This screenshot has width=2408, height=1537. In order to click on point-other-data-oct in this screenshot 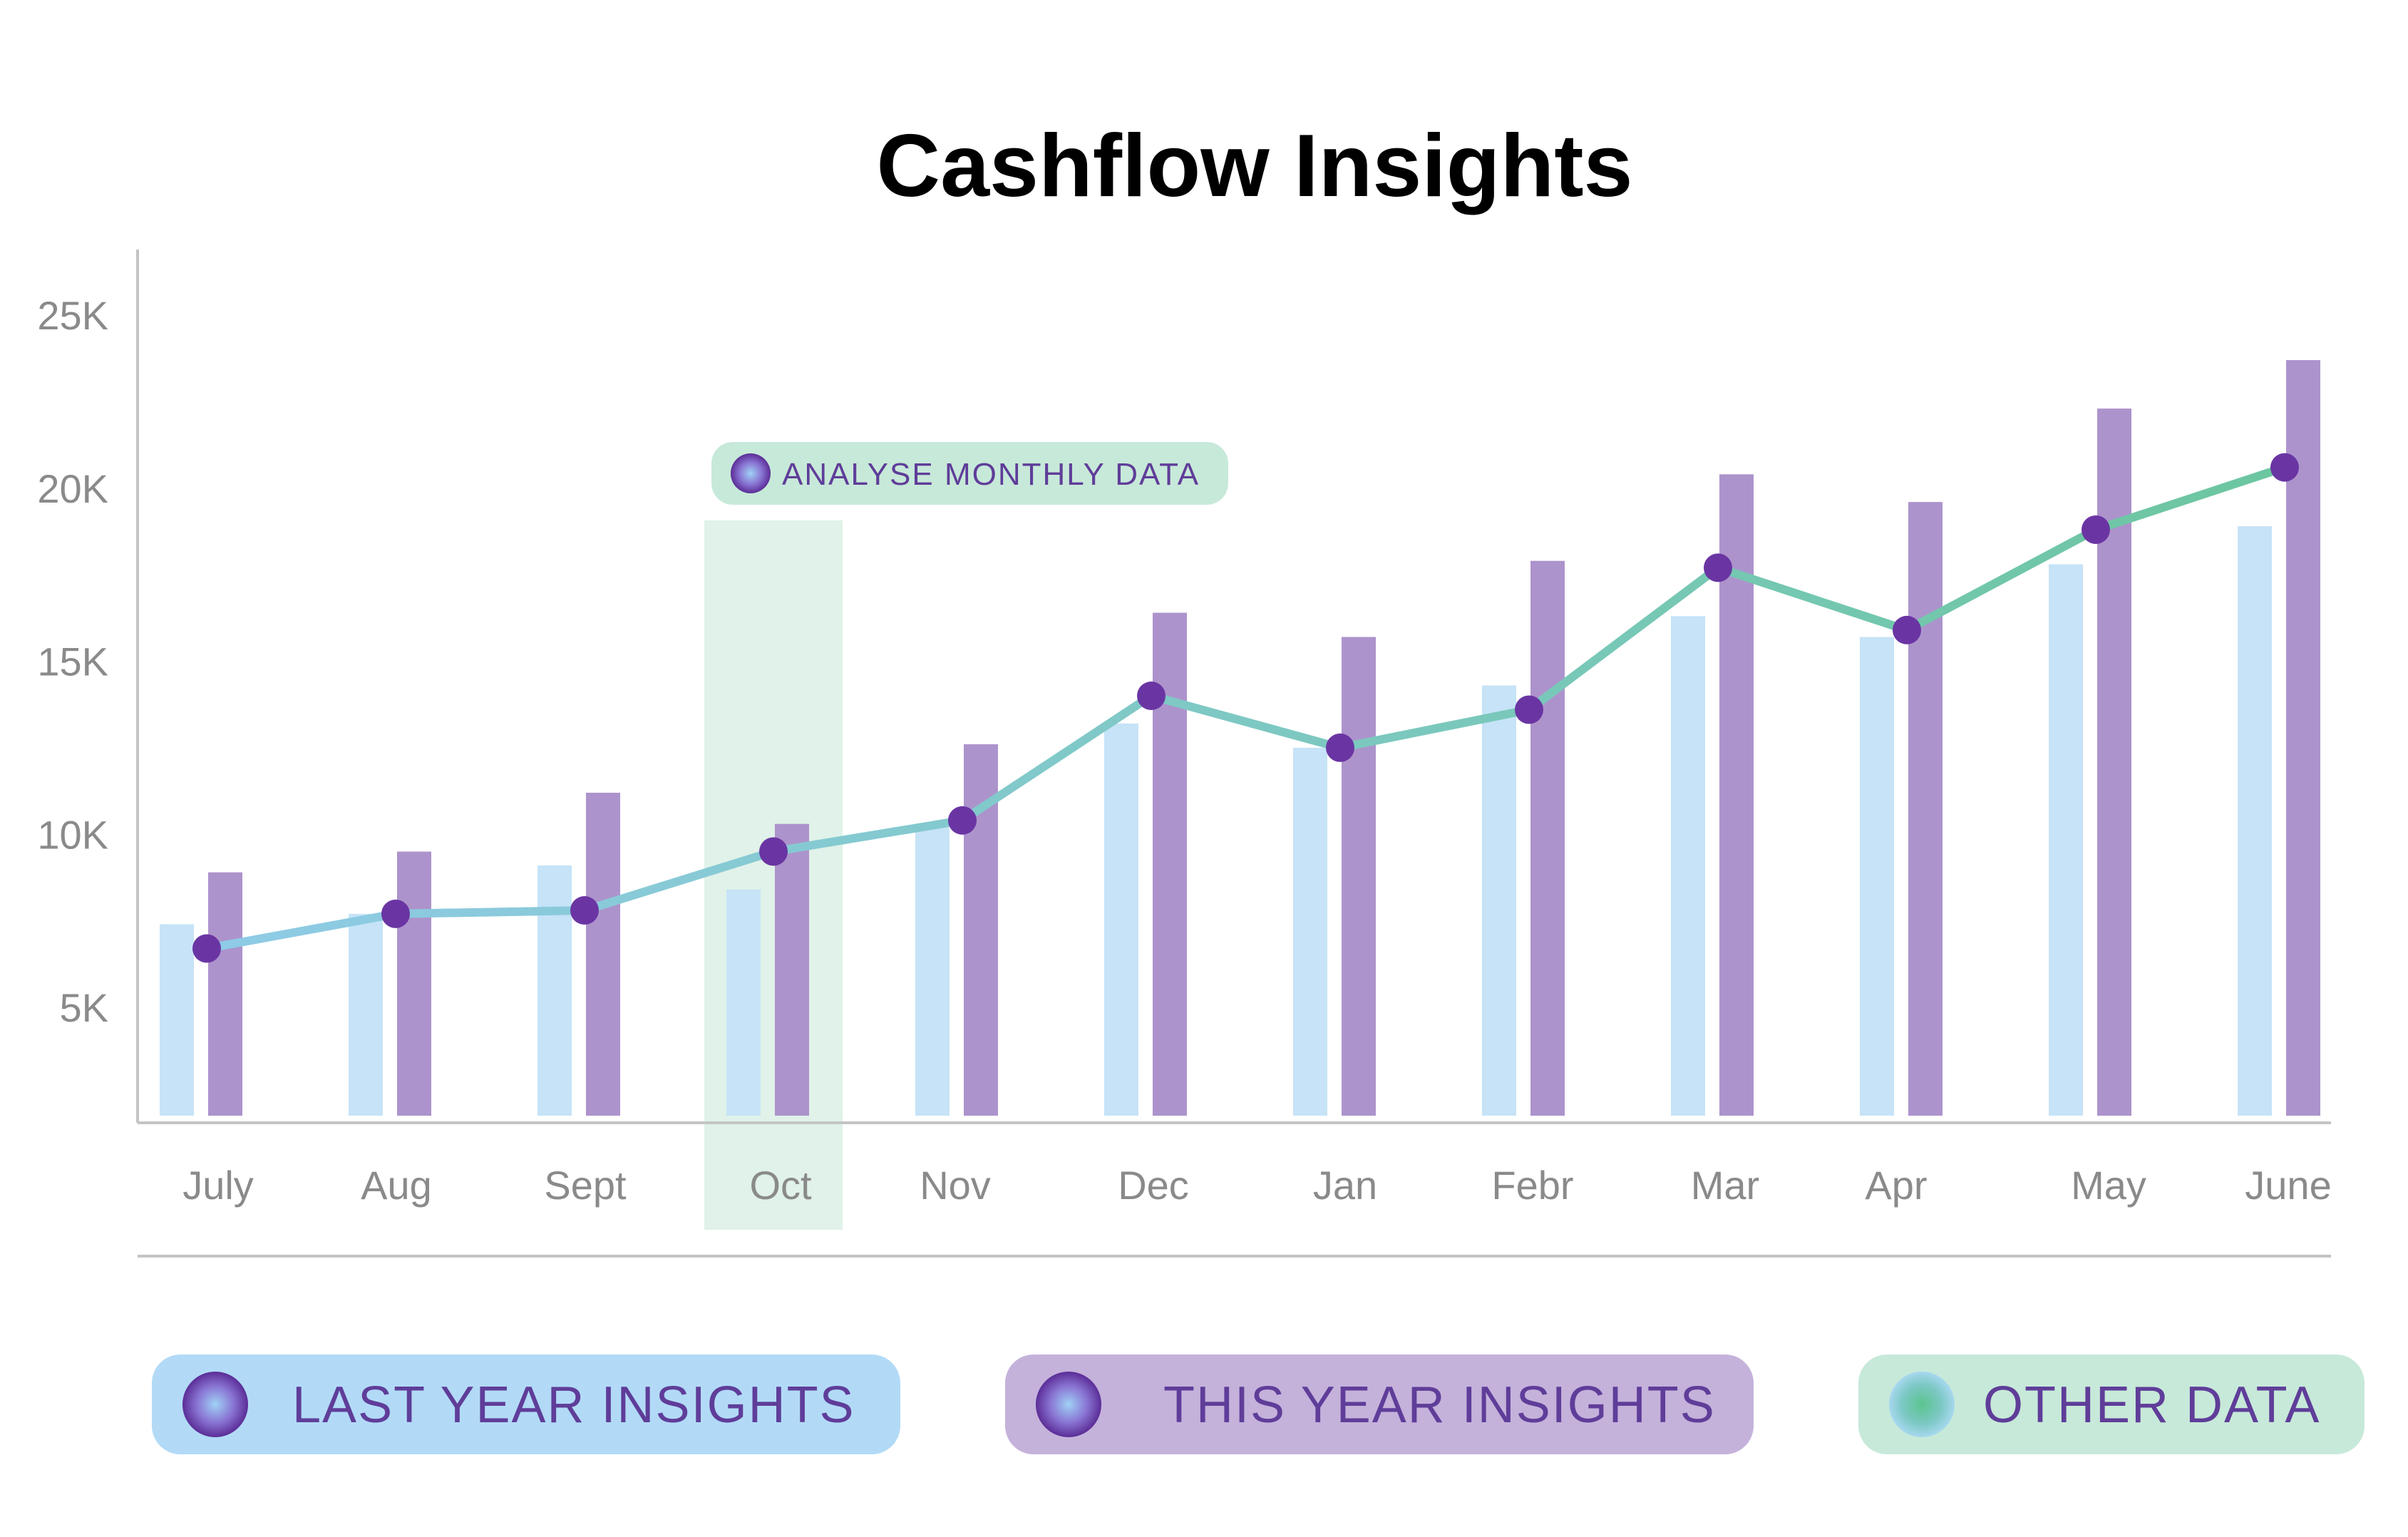, I will do `click(773, 851)`.